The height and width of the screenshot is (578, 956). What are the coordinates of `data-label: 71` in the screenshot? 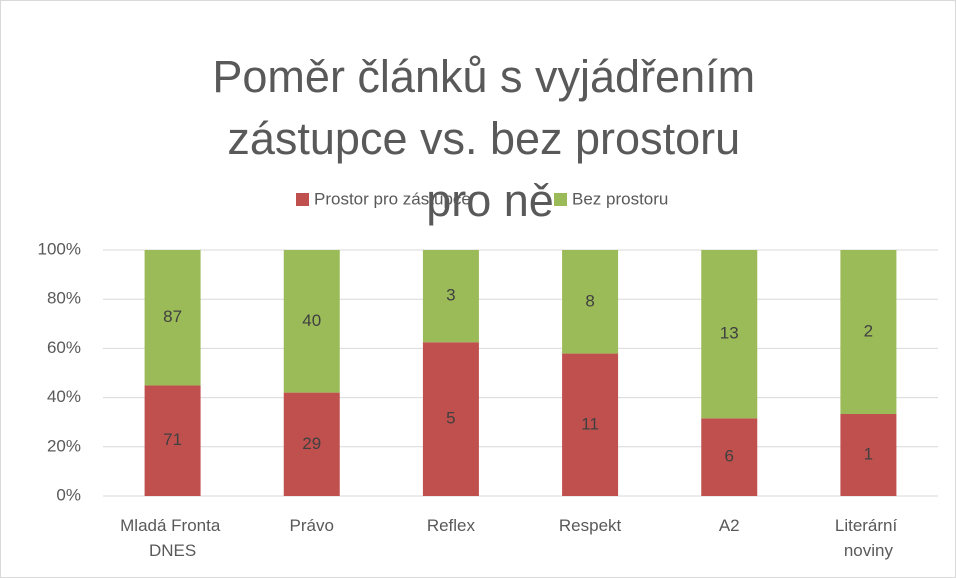 It's located at (172, 439).